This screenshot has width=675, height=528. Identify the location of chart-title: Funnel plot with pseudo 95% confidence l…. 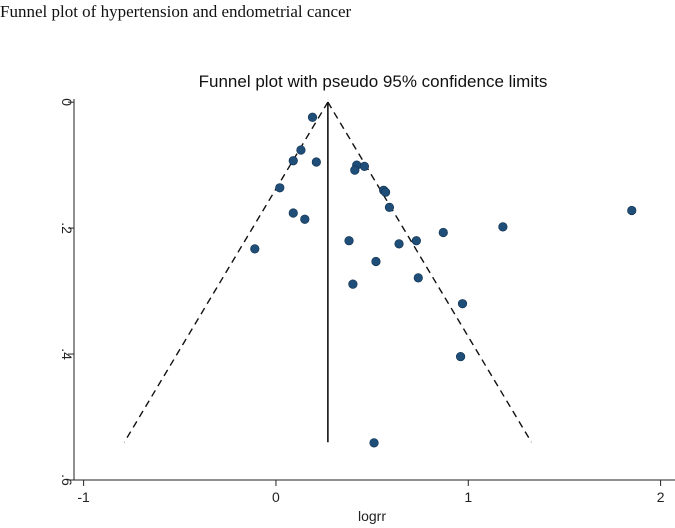
(373, 81).